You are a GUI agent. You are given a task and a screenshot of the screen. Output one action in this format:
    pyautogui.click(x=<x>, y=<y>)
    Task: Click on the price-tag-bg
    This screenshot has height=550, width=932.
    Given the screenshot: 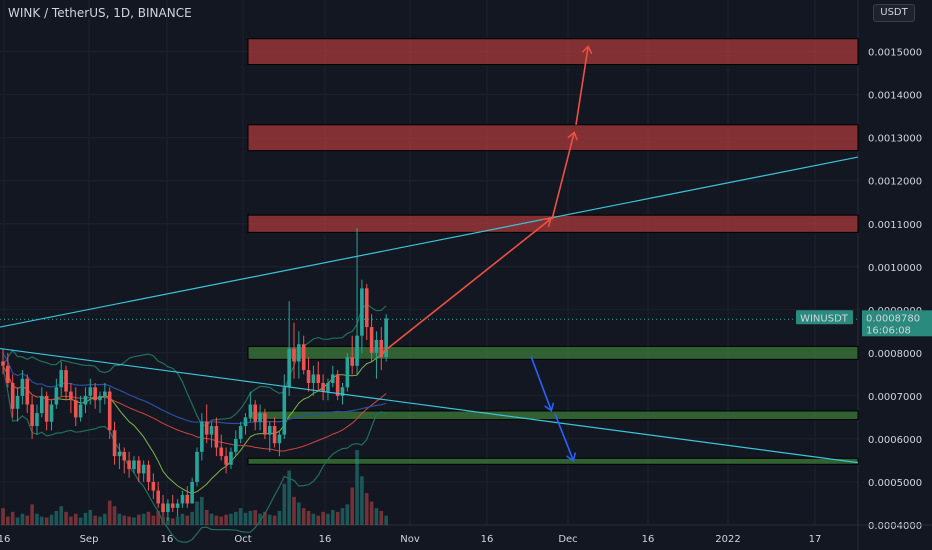 What is the action you would take?
    pyautogui.click(x=897, y=323)
    